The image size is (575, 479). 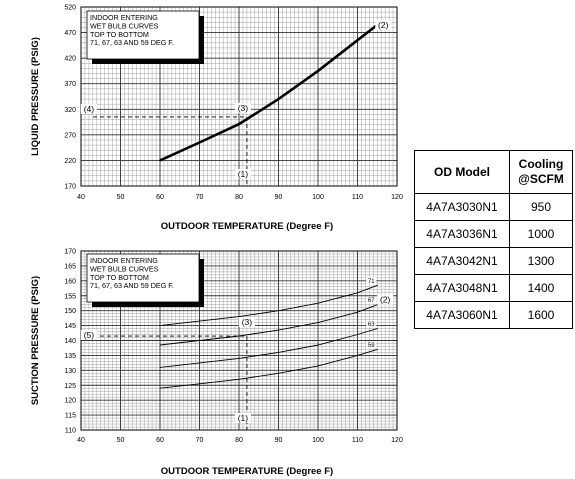 What do you see at coordinates (318, 197) in the screenshot?
I see `x-tick-label: 100` at bounding box center [318, 197].